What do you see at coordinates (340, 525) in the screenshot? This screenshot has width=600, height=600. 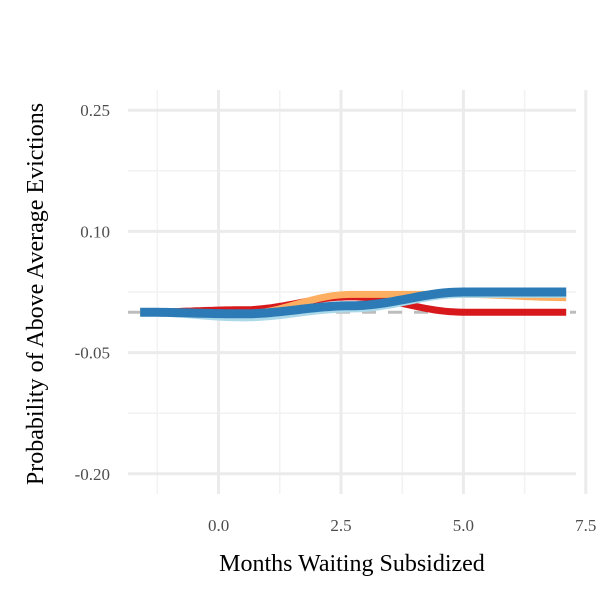 I see `x-tick-label: 2.5` at bounding box center [340, 525].